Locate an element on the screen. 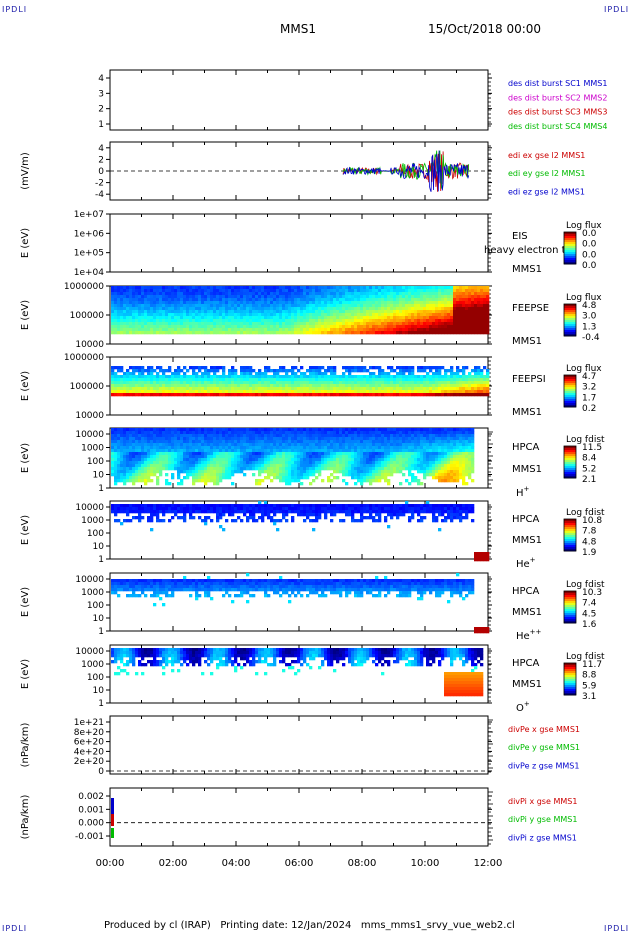 The image size is (630, 934). efield-panel-ytick-label: 2 is located at coordinates (101, 160).